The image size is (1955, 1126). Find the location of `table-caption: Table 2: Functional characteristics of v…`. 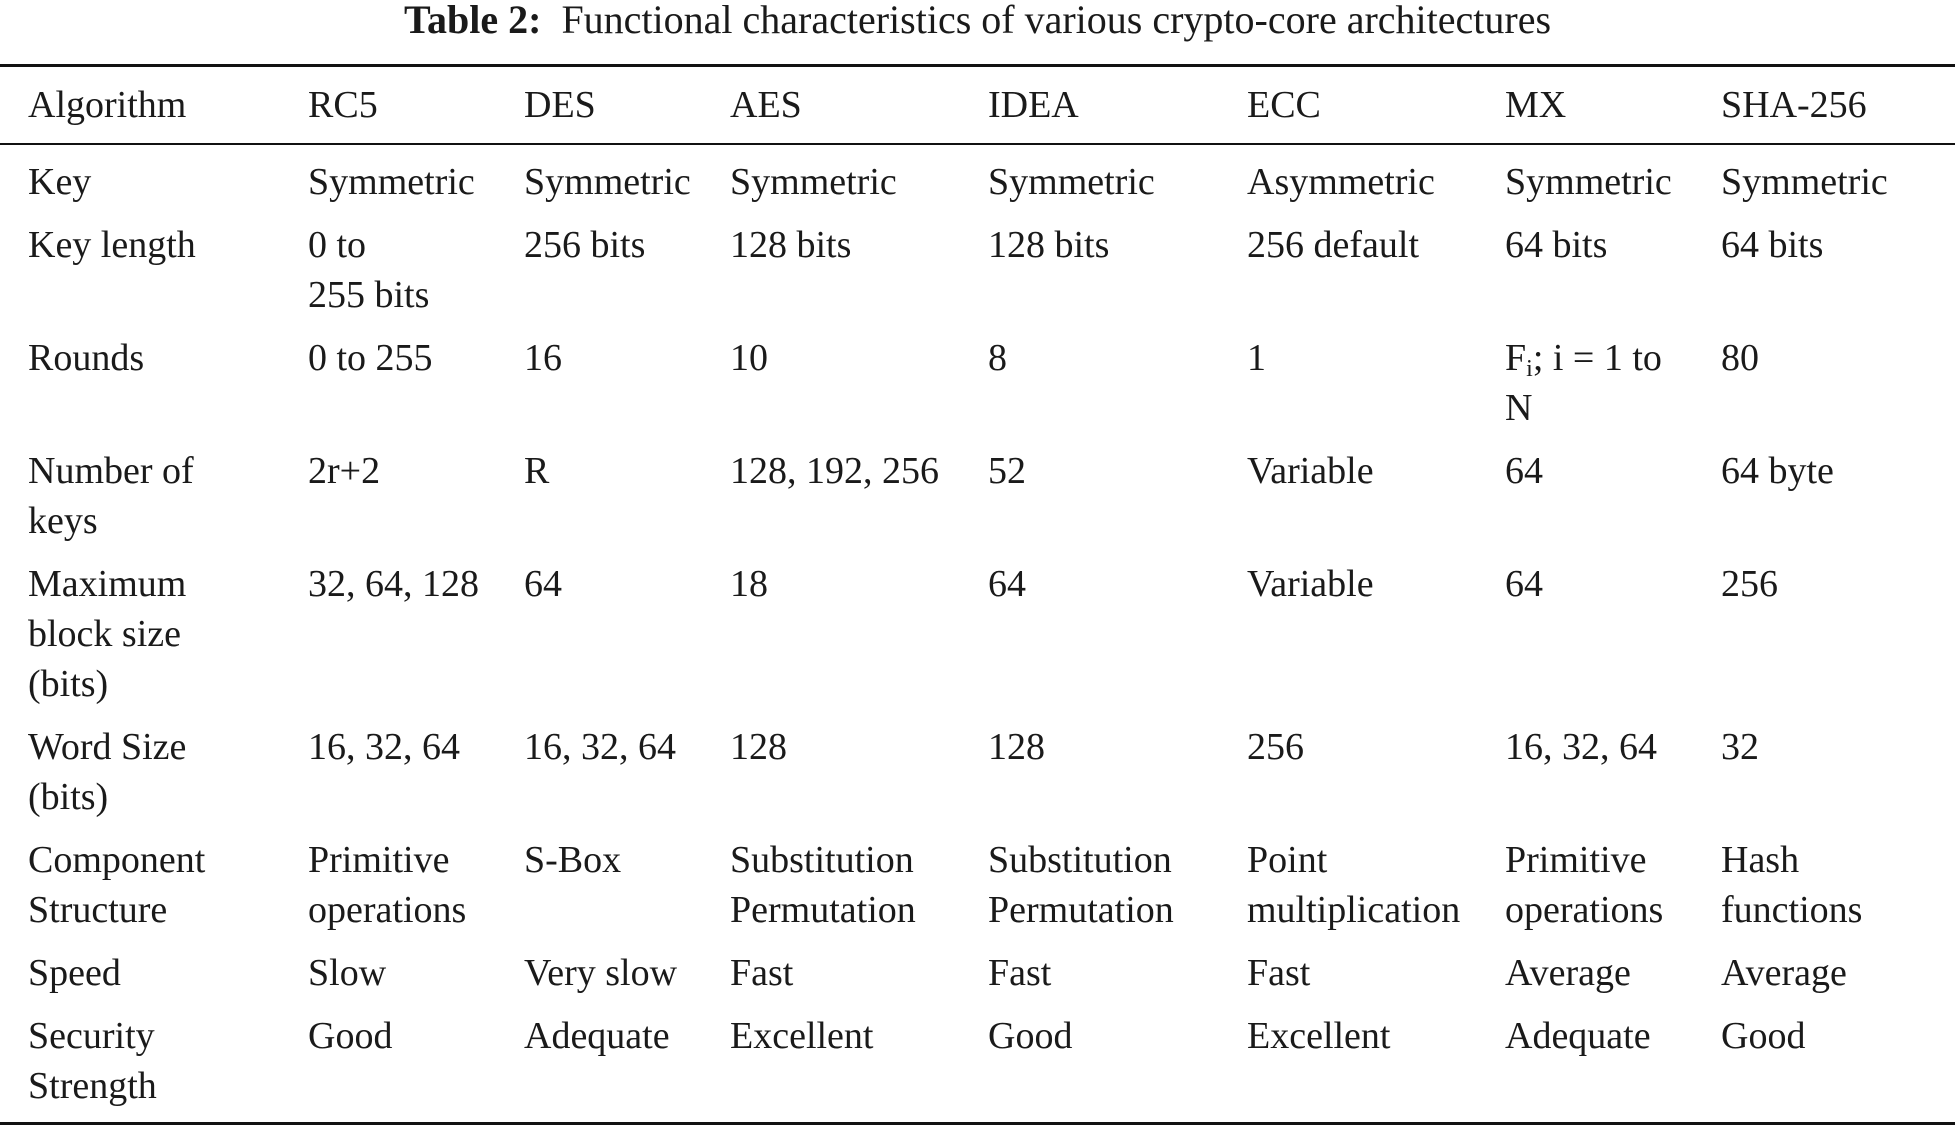

table-caption: Table 2: Functional characteristics of v… is located at coordinates (977, 22).